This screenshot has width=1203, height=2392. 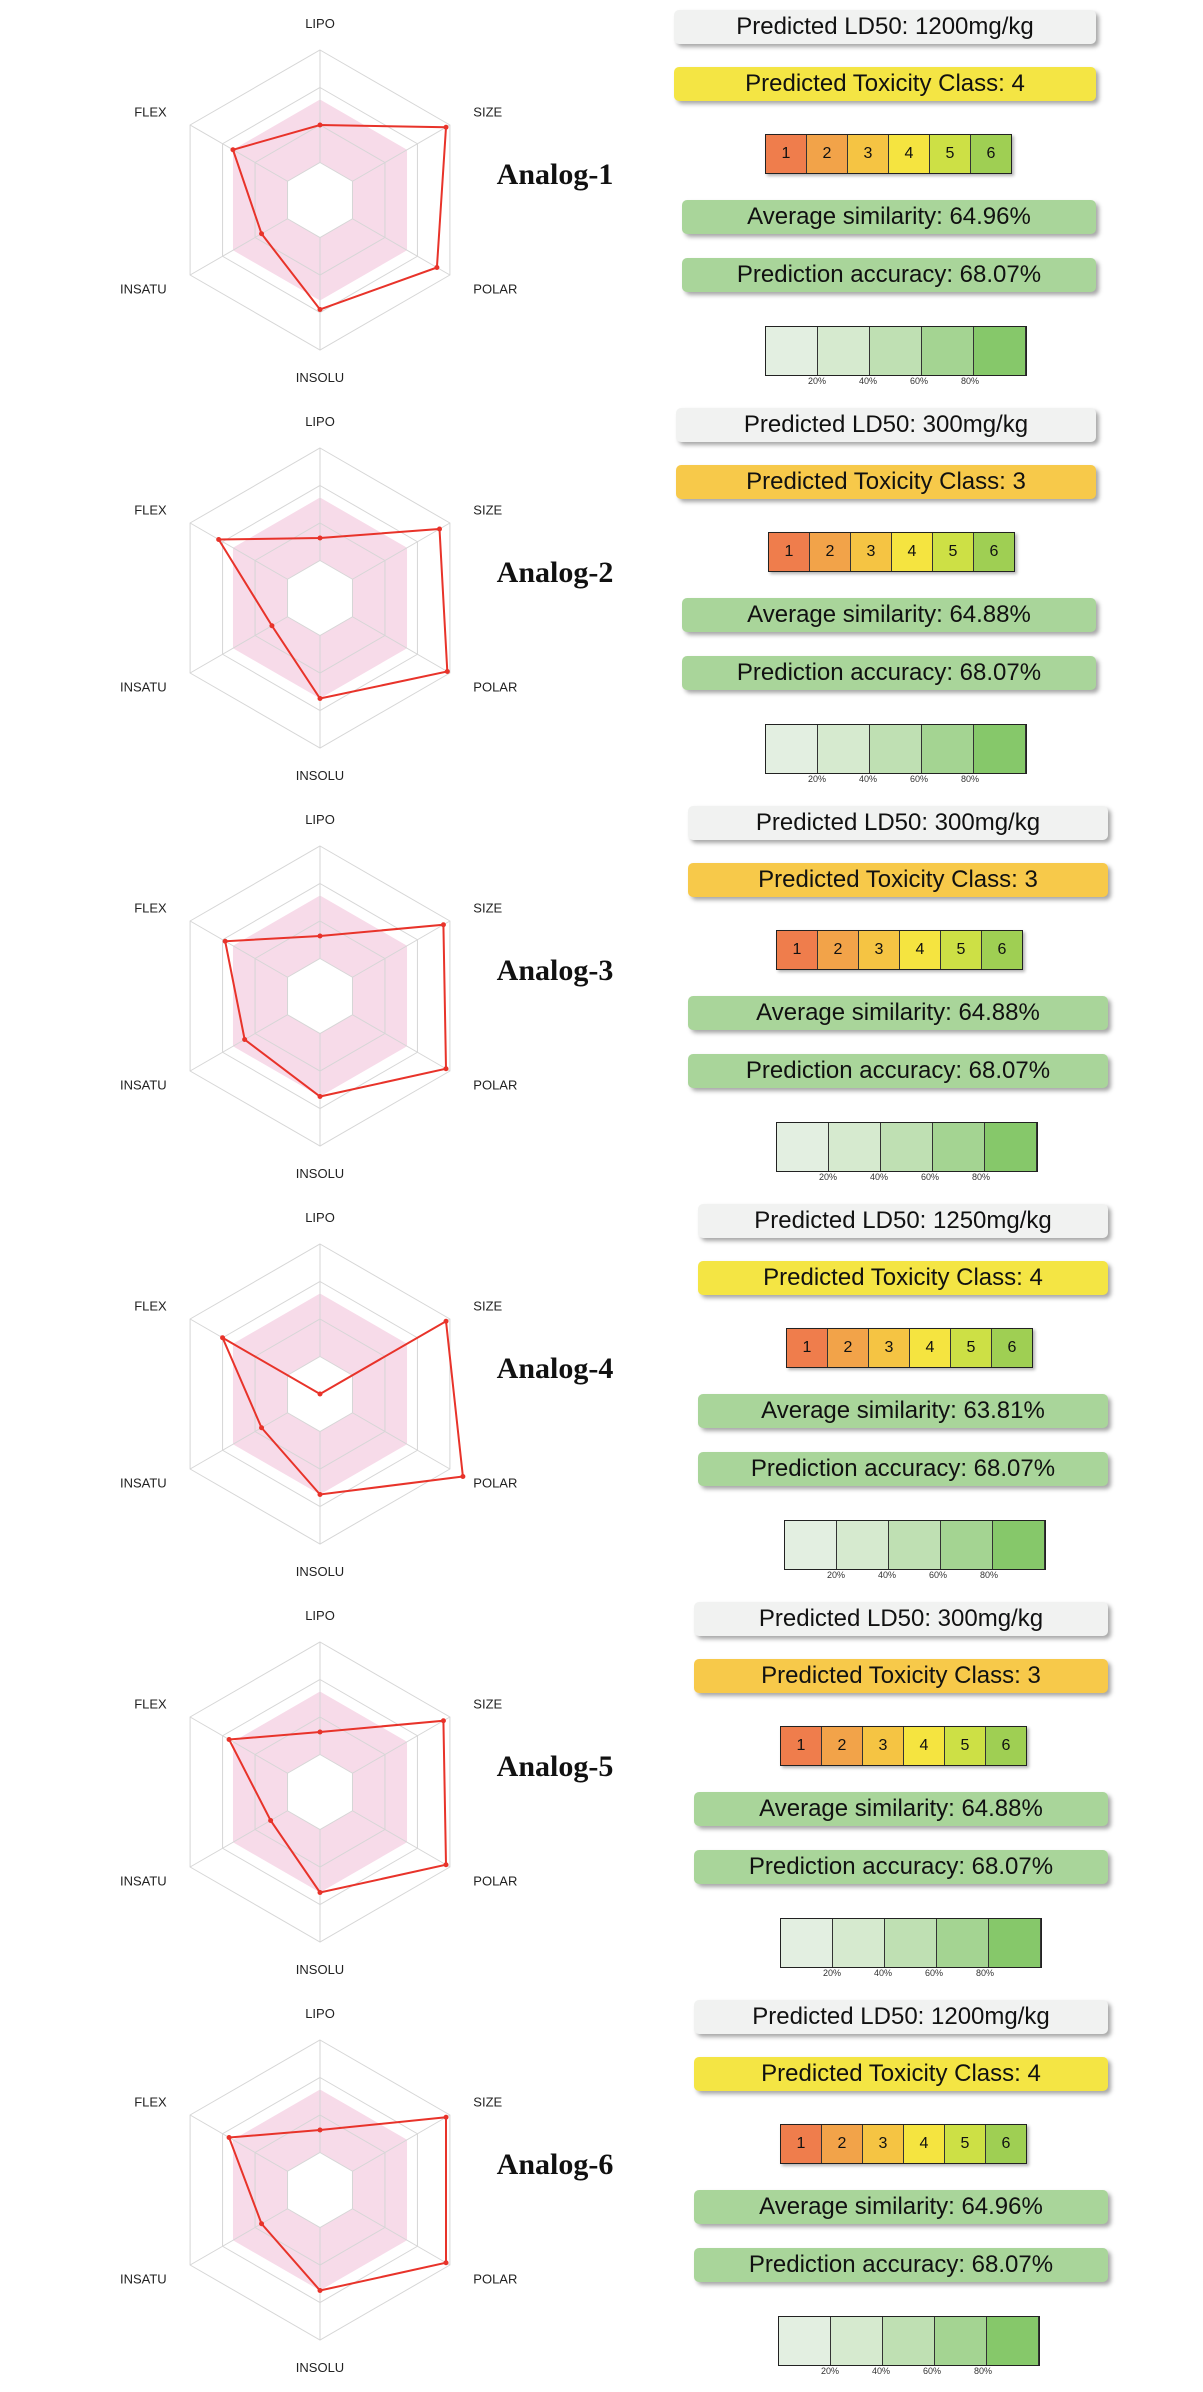 What do you see at coordinates (320, 1571) in the screenshot?
I see `axis-label: INSOLU` at bounding box center [320, 1571].